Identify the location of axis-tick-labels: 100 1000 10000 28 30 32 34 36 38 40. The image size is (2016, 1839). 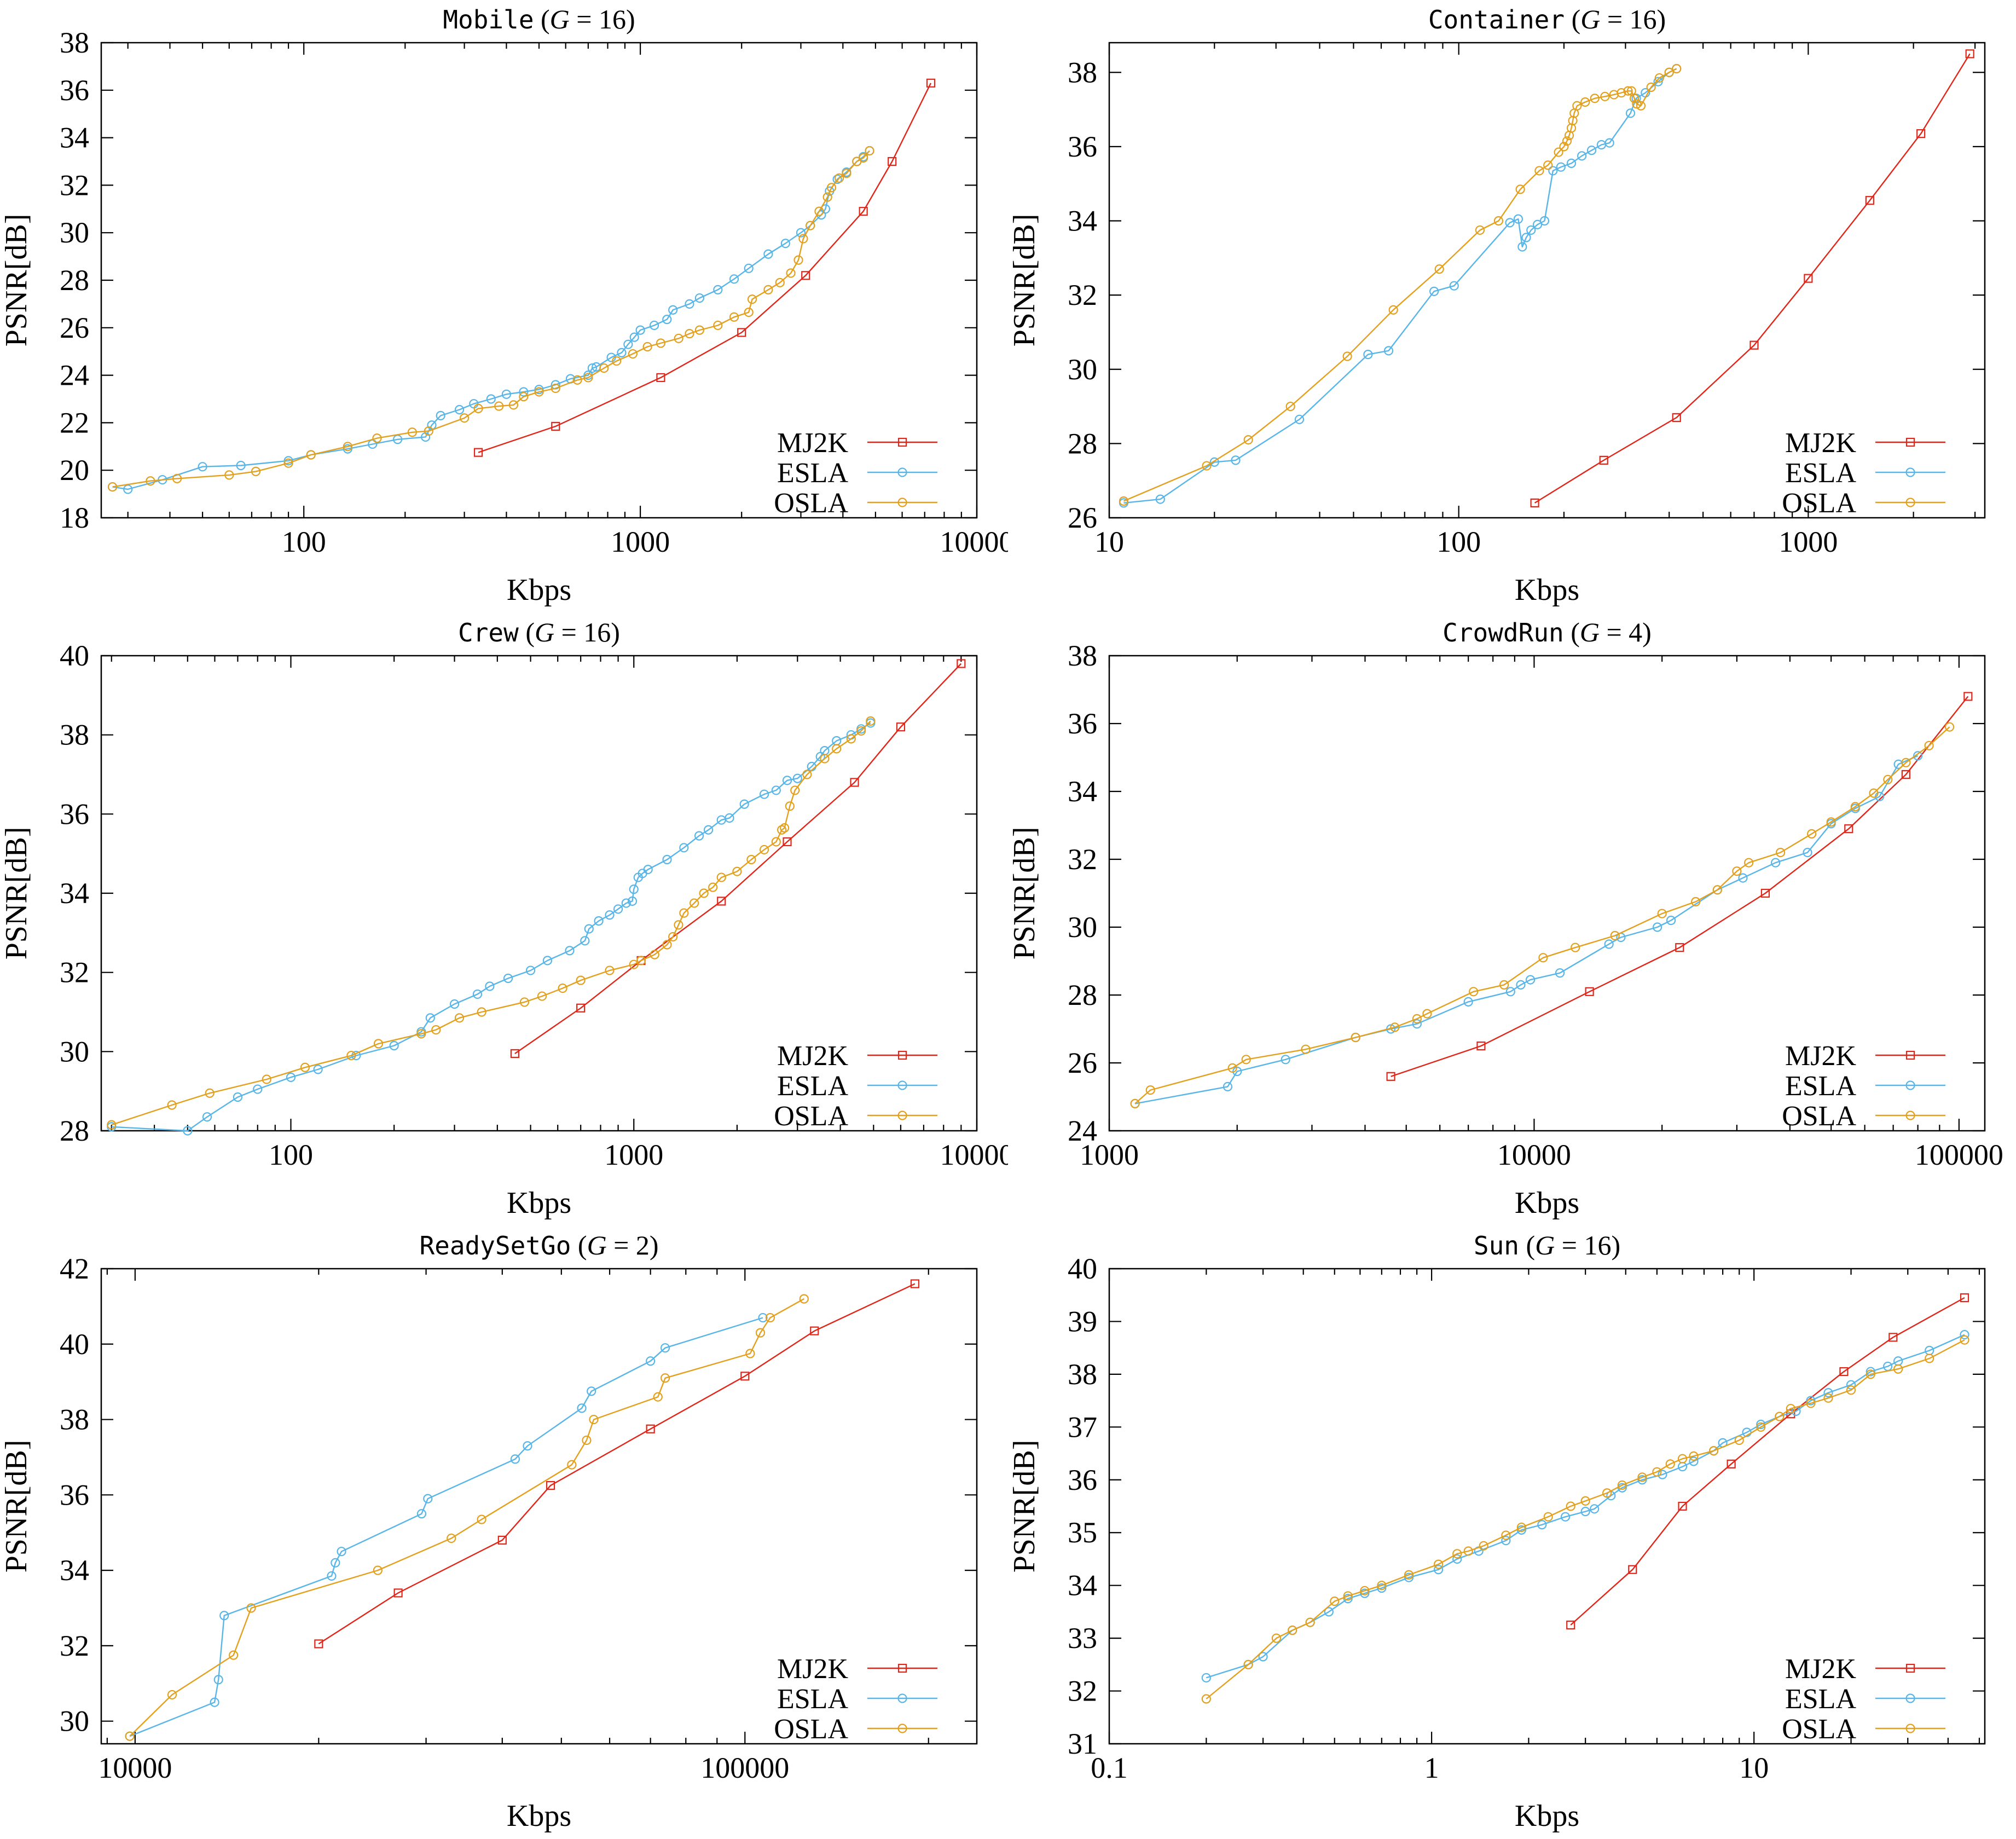
(534, 905).